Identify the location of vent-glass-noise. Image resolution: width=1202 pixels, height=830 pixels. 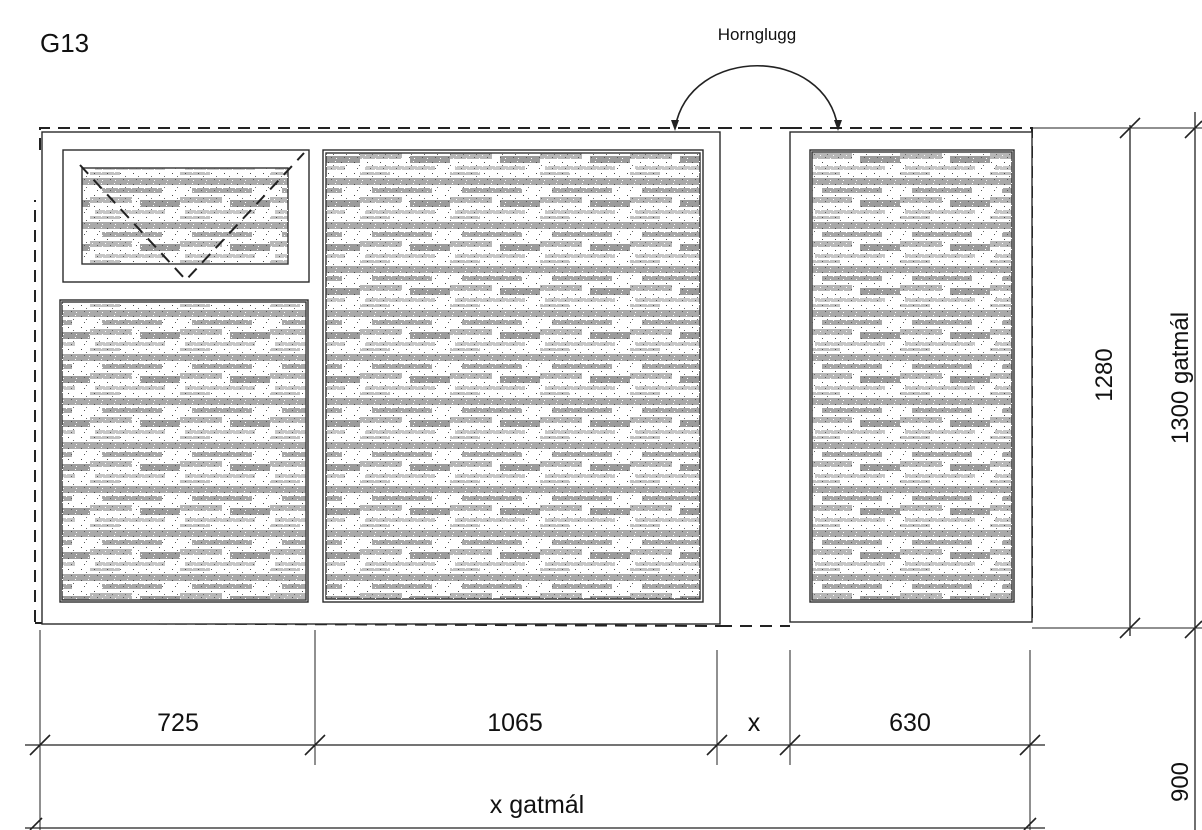
(185, 216).